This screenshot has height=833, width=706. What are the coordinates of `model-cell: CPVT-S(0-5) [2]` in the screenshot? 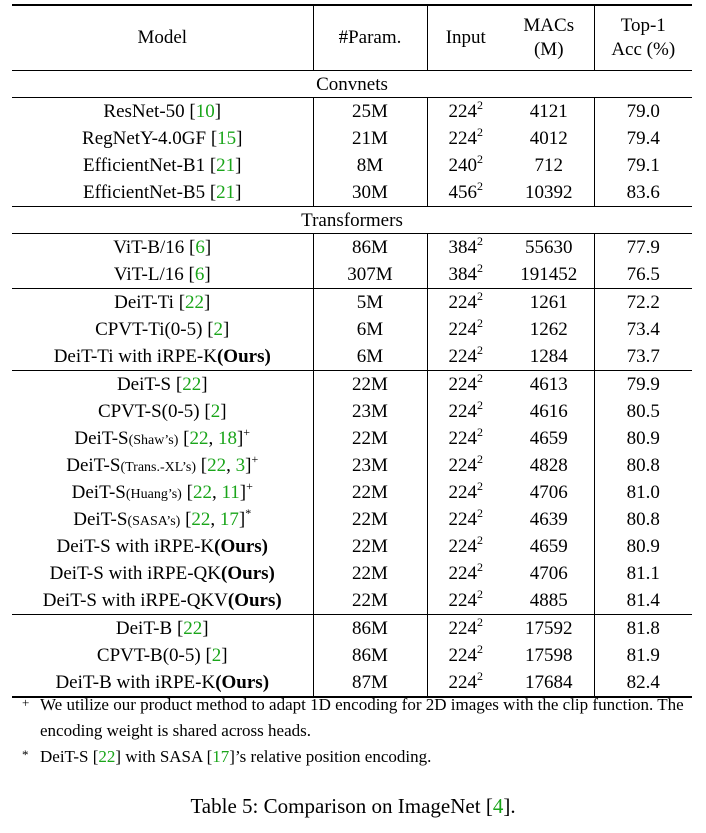 It's located at (162, 411).